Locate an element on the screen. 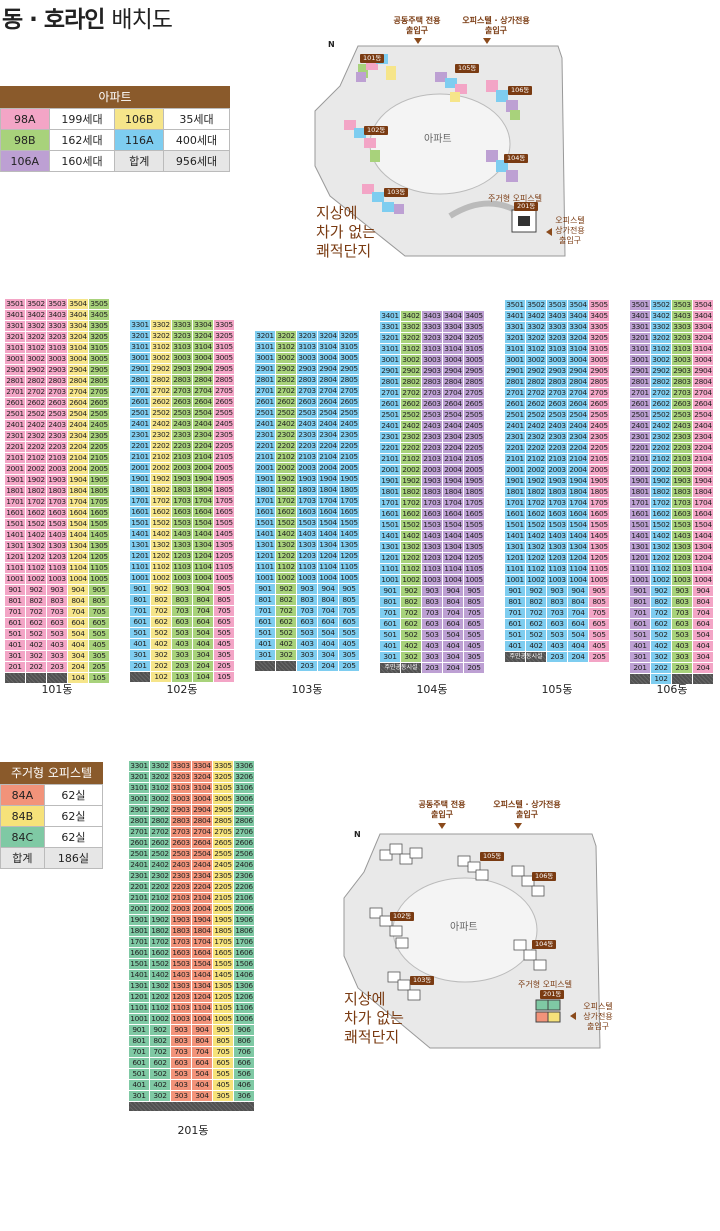  unit-cell: 203 is located at coordinates (557, 657).